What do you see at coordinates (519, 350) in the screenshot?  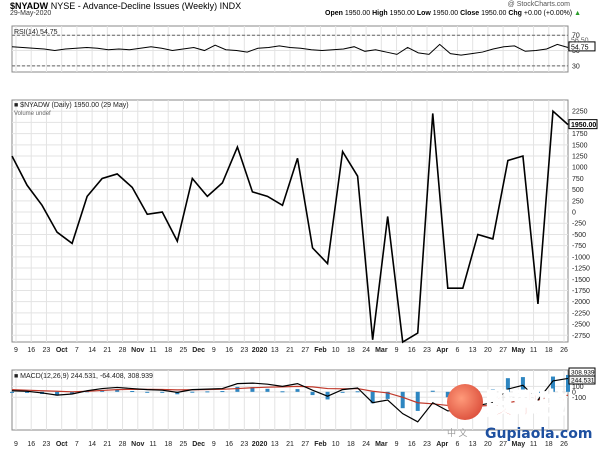 I see `x-tick-label-top: May` at bounding box center [519, 350].